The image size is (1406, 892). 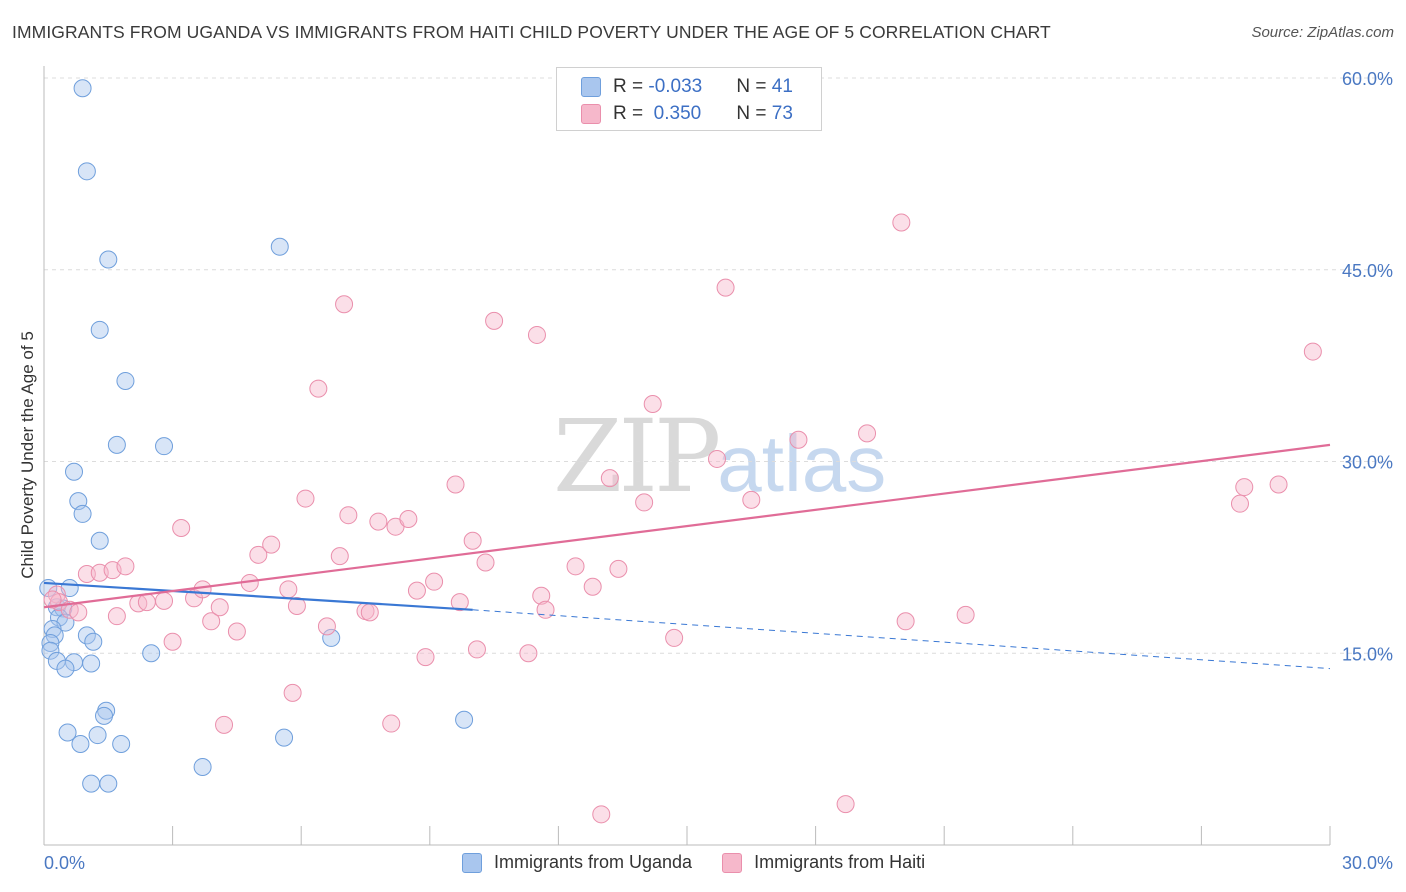 I want to click on y-tick-label: 15.0%, so click(x=1367, y=654).